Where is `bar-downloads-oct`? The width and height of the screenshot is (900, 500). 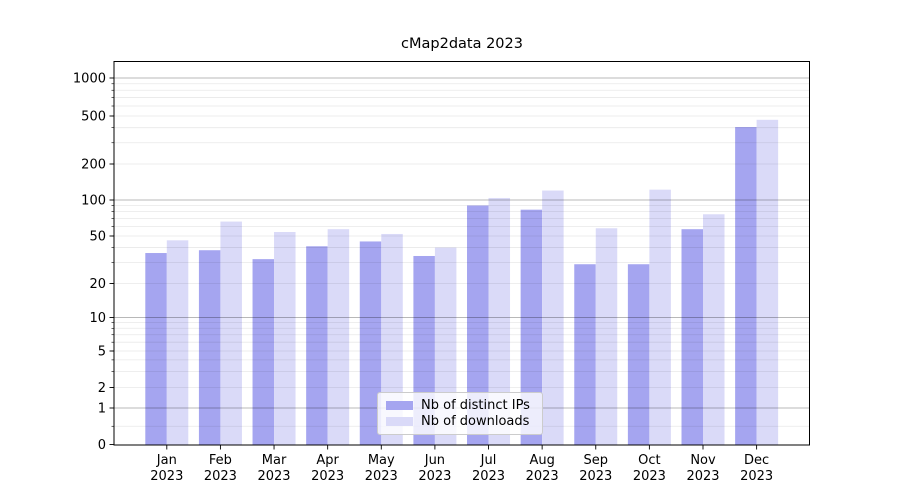
bar-downloads-oct is located at coordinates (660, 317).